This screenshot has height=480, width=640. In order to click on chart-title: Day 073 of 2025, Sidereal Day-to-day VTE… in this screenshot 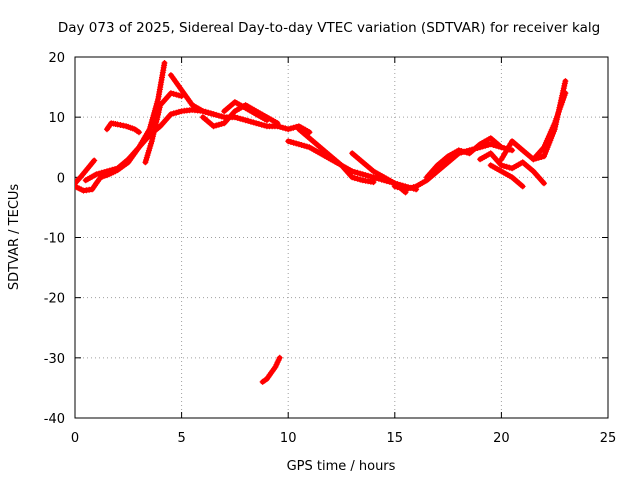, I will do `click(329, 28)`.